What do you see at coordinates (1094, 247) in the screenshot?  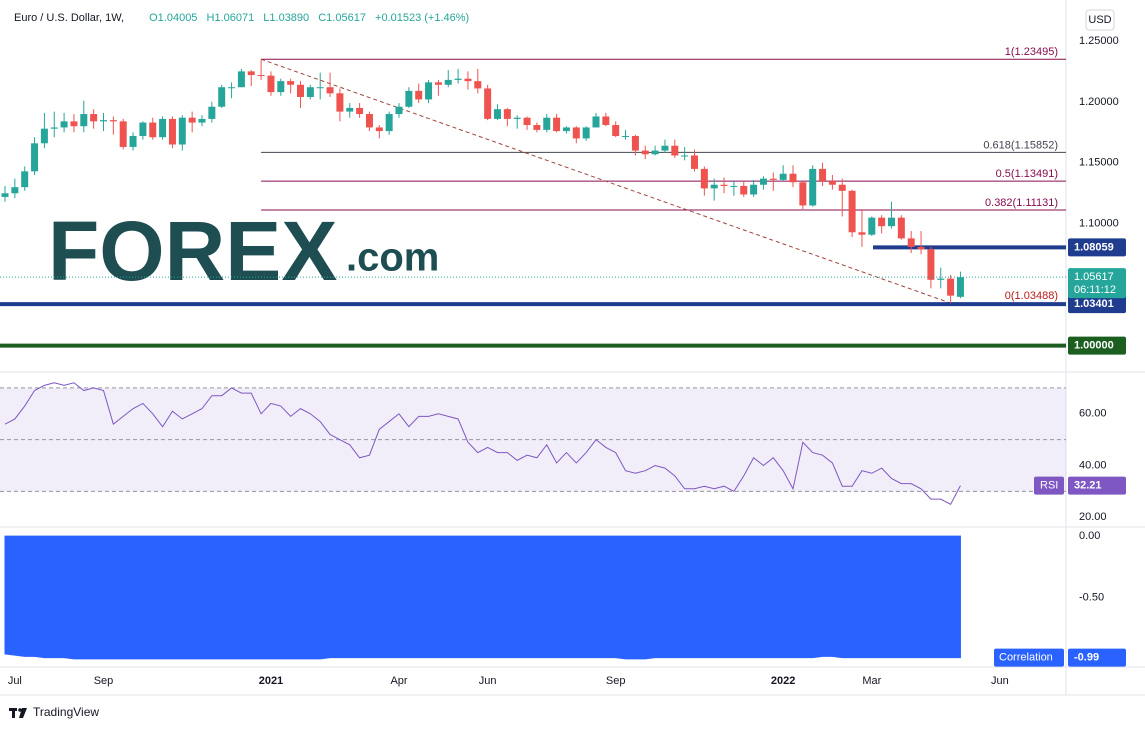 I see `level-label: 1.08059` at bounding box center [1094, 247].